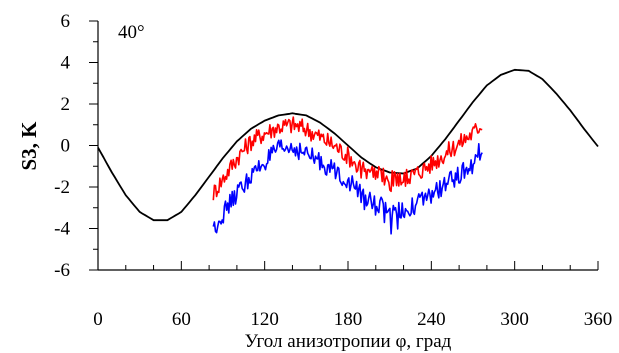 The height and width of the screenshot is (353, 619). I want to click on x-tick-label: 360, so click(598, 319).